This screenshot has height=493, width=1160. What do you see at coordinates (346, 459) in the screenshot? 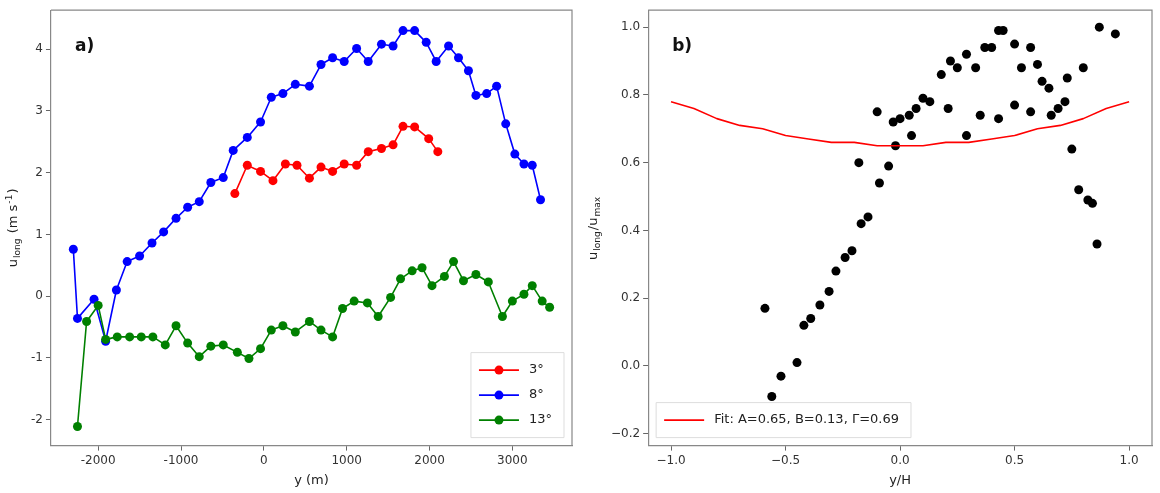
I see `x-tick-label: 1000` at bounding box center [346, 459].